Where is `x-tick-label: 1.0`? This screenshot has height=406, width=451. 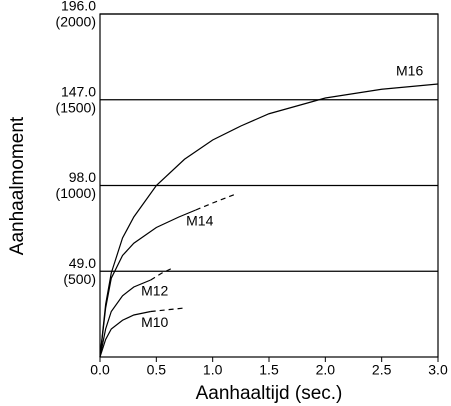 x-tick-label: 1.0 is located at coordinates (213, 370).